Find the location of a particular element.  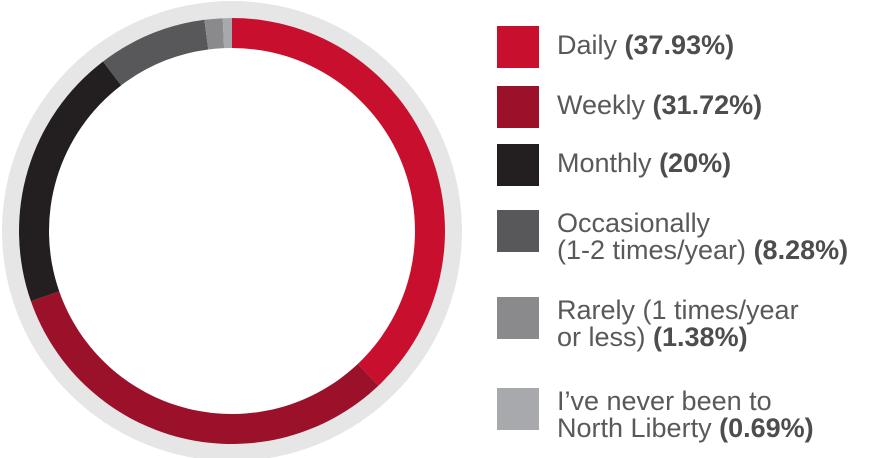

legend-text: Weekly (31.72%) is located at coordinates (659, 105).